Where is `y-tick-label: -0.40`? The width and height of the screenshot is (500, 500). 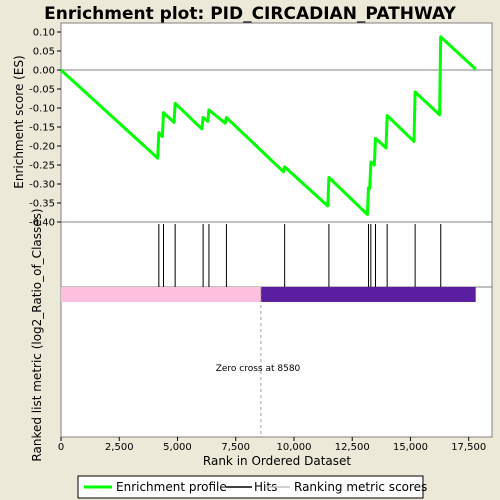 y-tick-label: -0.40 is located at coordinates (42, 223).